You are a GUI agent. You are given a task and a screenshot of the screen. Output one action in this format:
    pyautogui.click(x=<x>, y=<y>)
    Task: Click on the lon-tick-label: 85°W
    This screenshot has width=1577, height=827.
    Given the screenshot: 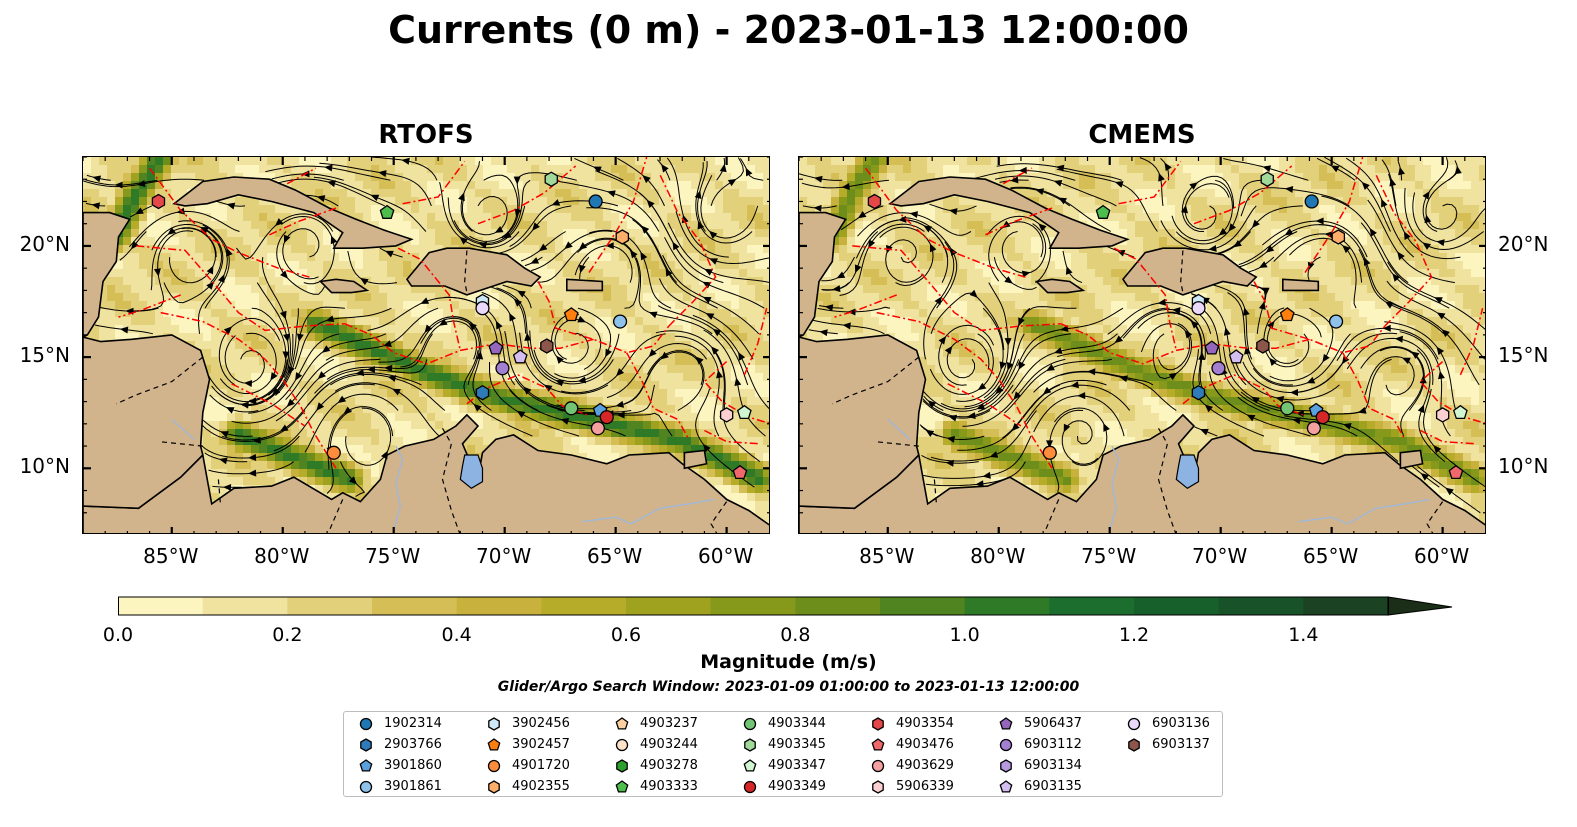 What is the action you would take?
    pyautogui.click(x=171, y=556)
    